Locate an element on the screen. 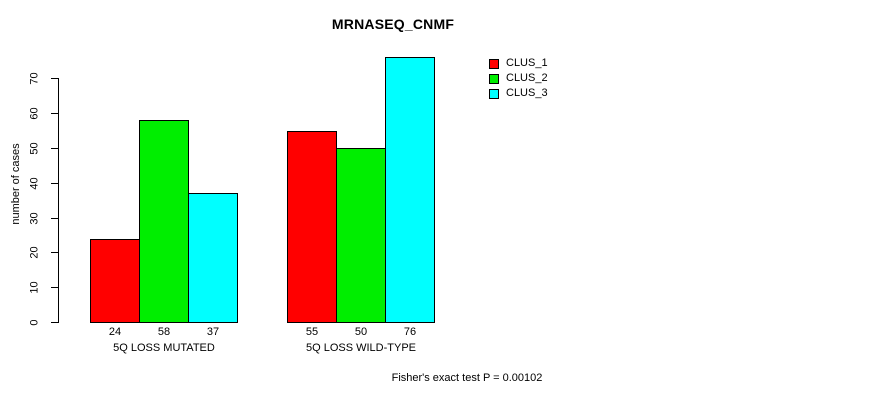 The height and width of the screenshot is (400, 890). y-axis-title: number of cases is located at coordinates (16, 184).